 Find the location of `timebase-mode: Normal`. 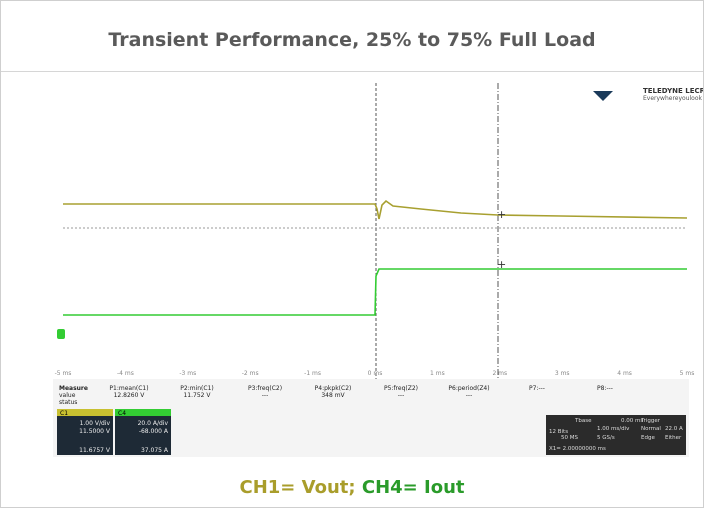

timebase-mode: Normal is located at coordinates (651, 429).